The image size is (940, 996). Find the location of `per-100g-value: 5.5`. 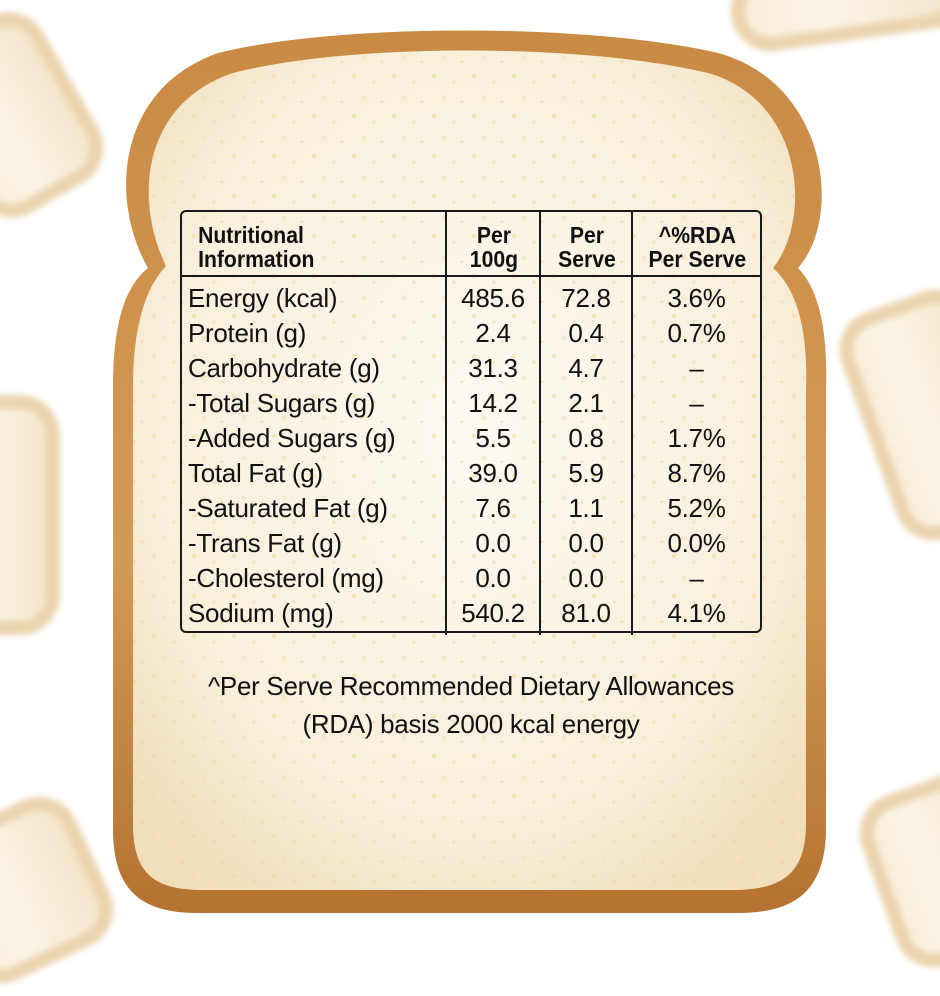

per-100g-value: 5.5 is located at coordinates (492, 438).